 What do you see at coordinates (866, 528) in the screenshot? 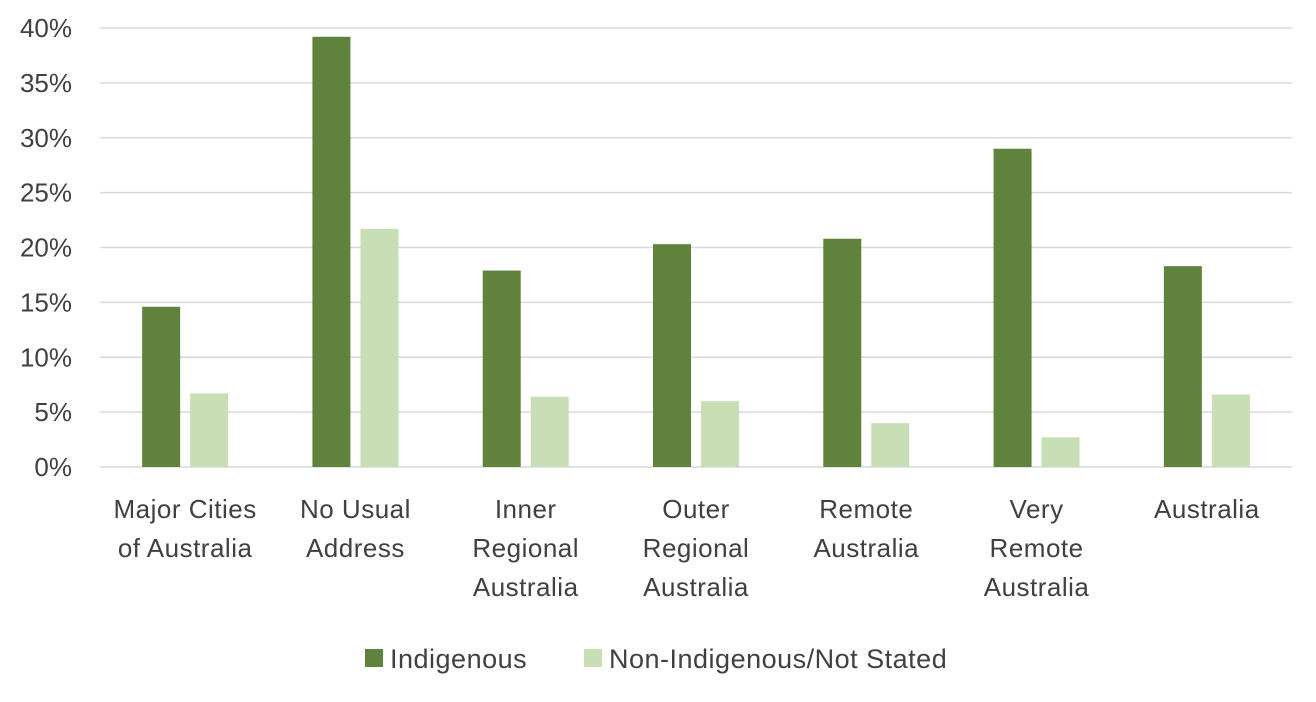
I see `x-category-label: Remote Australia` at bounding box center [866, 528].